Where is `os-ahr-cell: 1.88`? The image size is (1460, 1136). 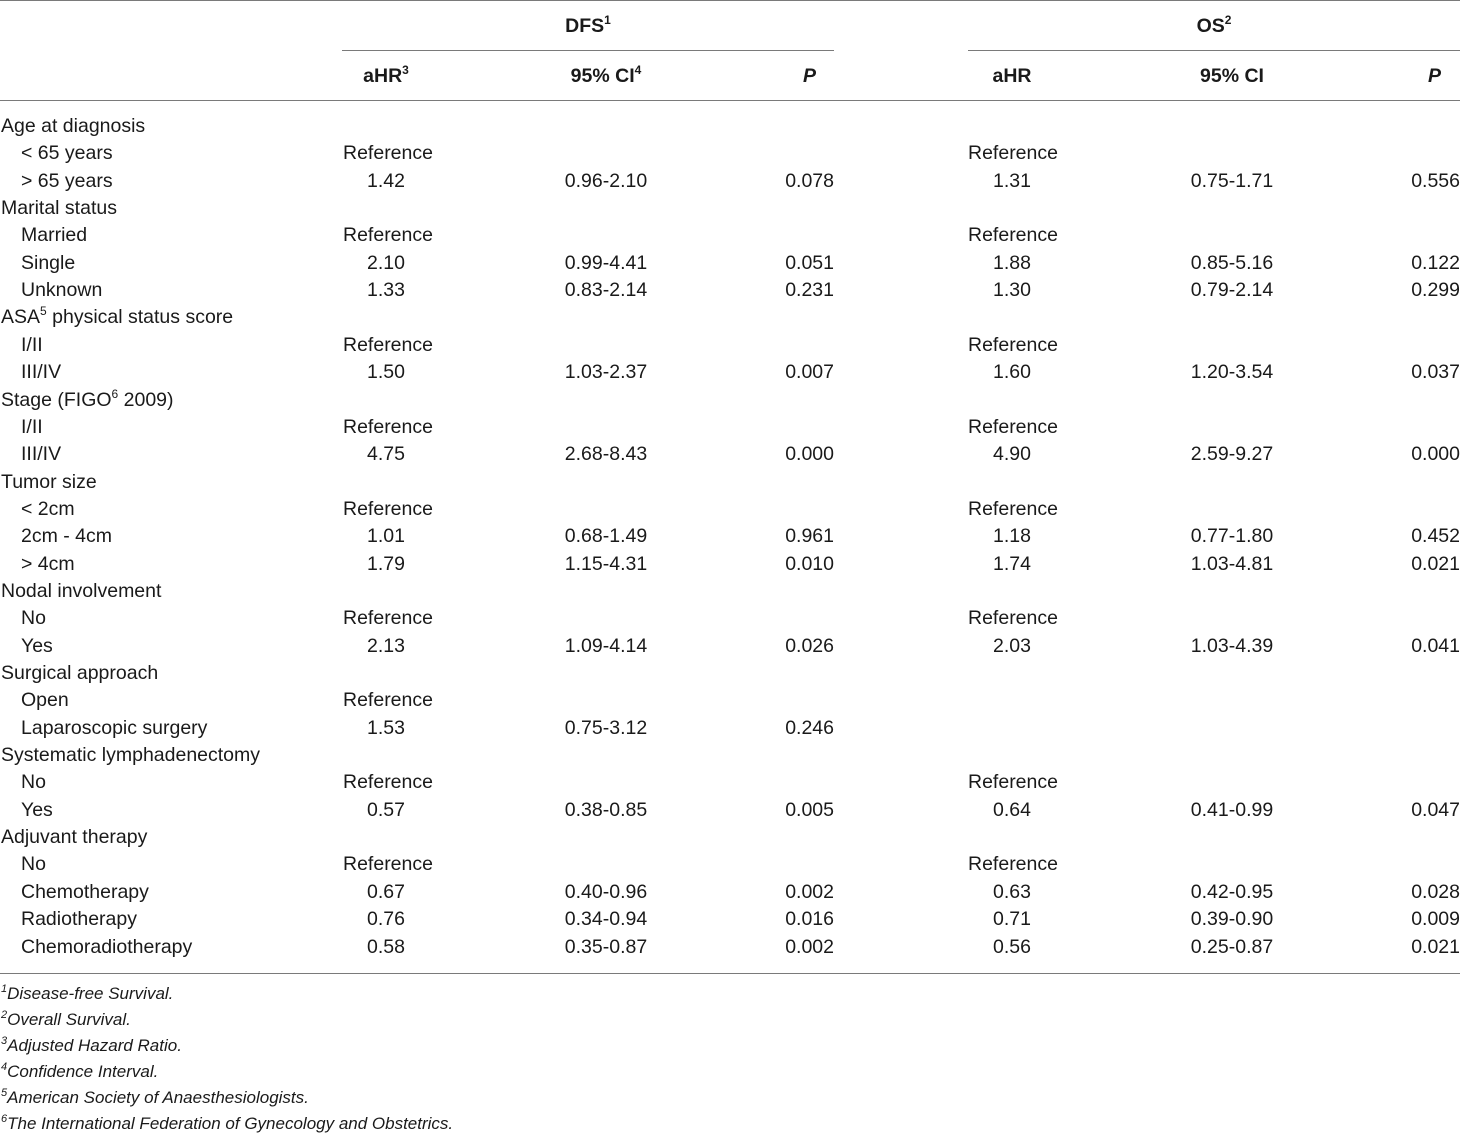 os-ahr-cell: 1.88 is located at coordinates (1012, 263).